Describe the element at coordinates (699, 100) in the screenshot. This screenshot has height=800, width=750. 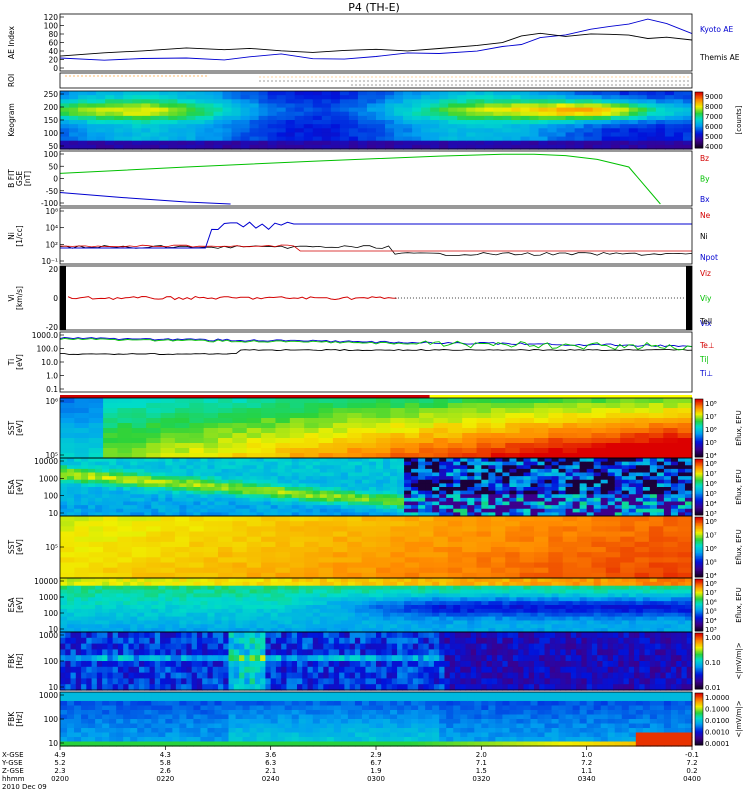
I see `keogram-colorbar-step` at that location.